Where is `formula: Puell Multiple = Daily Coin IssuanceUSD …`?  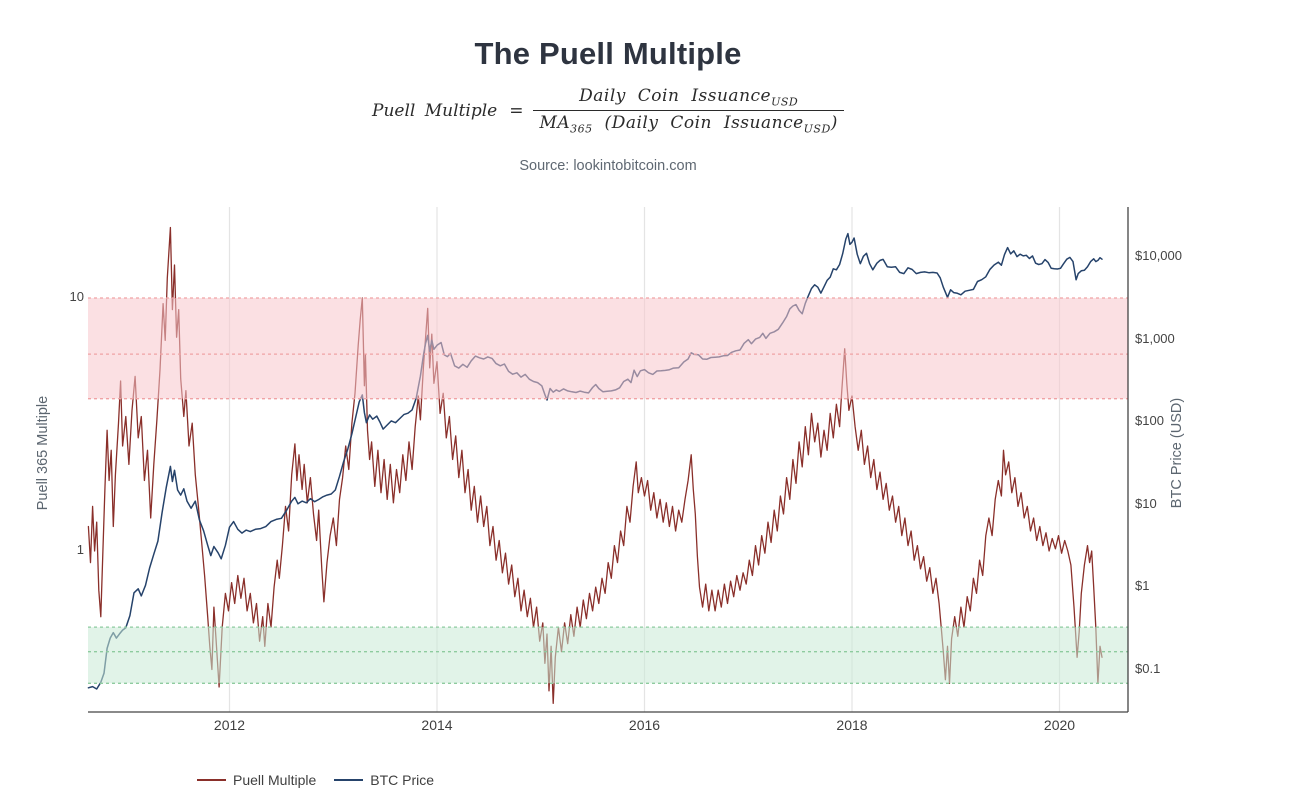
formula: Puell Multiple = Daily Coin IssuanceUSD … is located at coordinates (608, 111).